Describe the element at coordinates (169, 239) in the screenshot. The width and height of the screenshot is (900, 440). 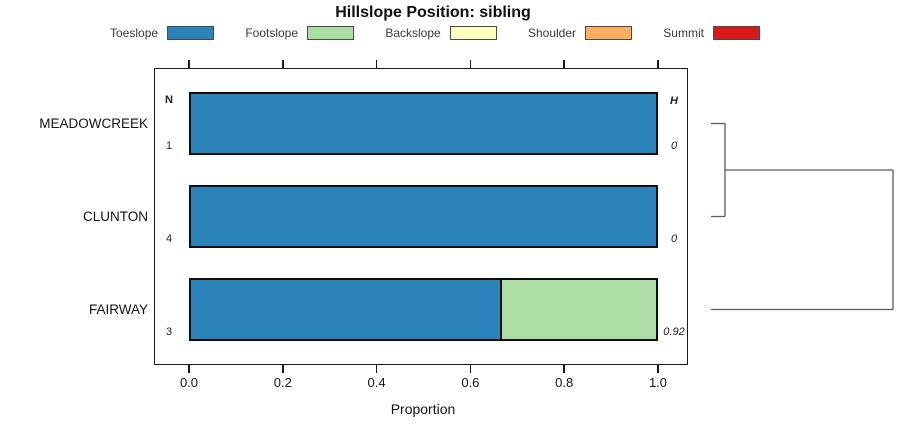
I see `n-value: 4` at that location.